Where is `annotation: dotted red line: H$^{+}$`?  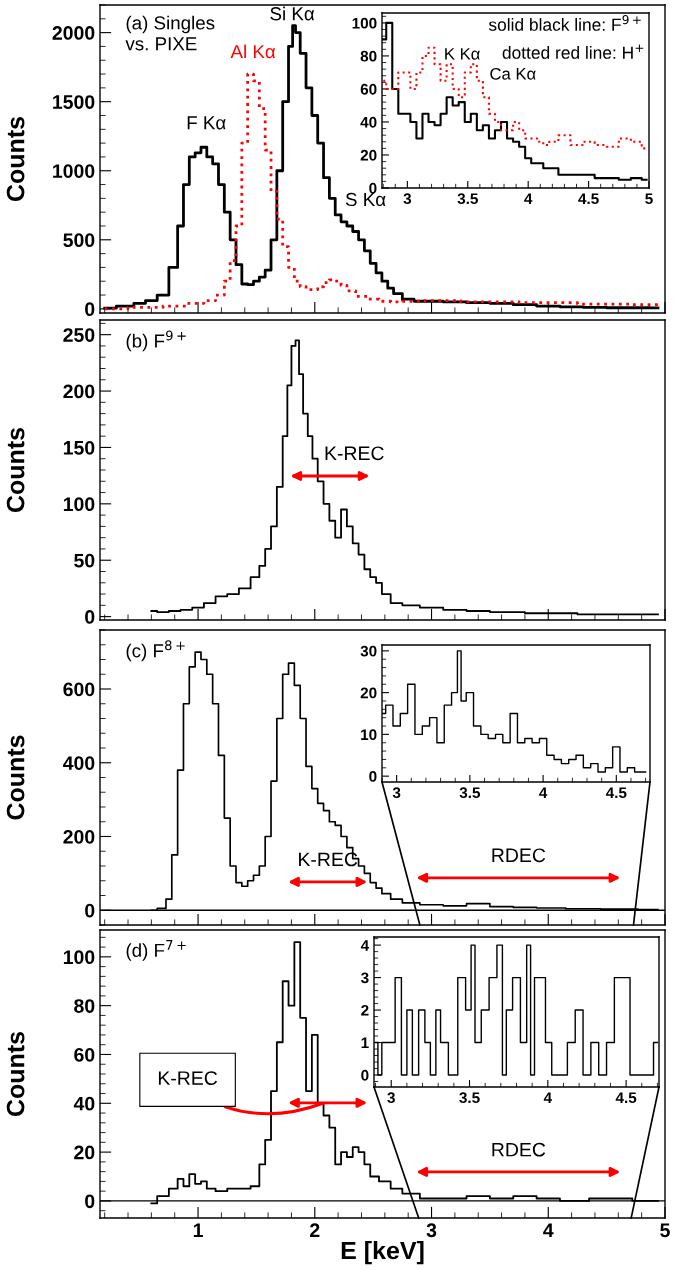
annotation: dotted red line: H$^{+}$ is located at coordinates (573, 51).